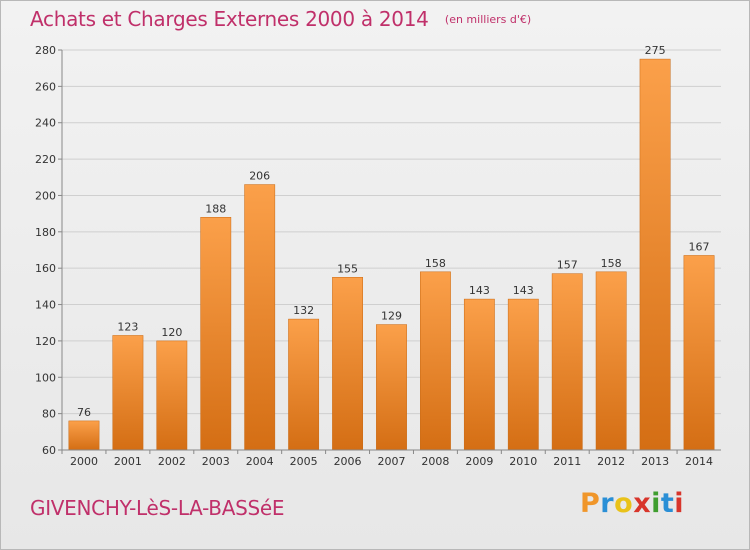 Image resolution: width=750 pixels, height=550 pixels. Describe the element at coordinates (479, 461) in the screenshot. I see `x-tick-label: 2009` at that location.